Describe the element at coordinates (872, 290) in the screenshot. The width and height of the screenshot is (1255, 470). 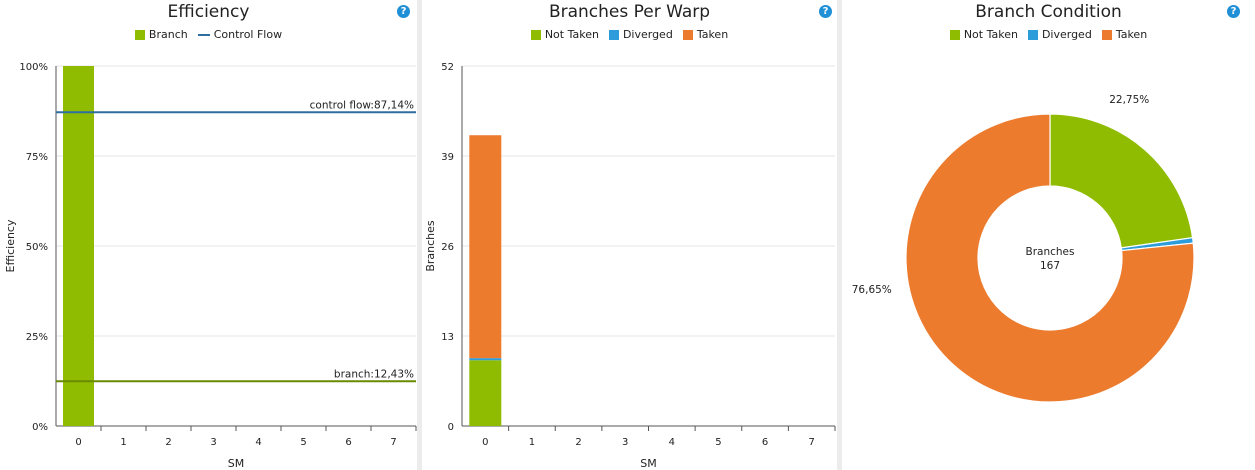
I see `slice-label: 76,65%` at that location.